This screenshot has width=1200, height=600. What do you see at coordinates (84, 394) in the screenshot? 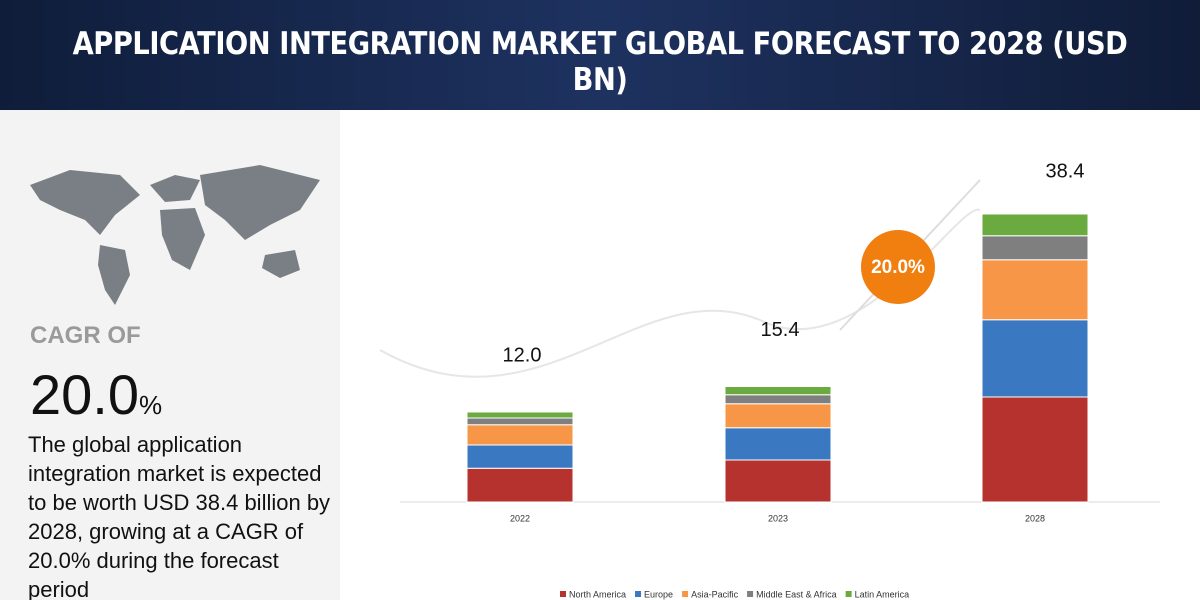
I see `cagr-number: 20.0` at bounding box center [84, 394].